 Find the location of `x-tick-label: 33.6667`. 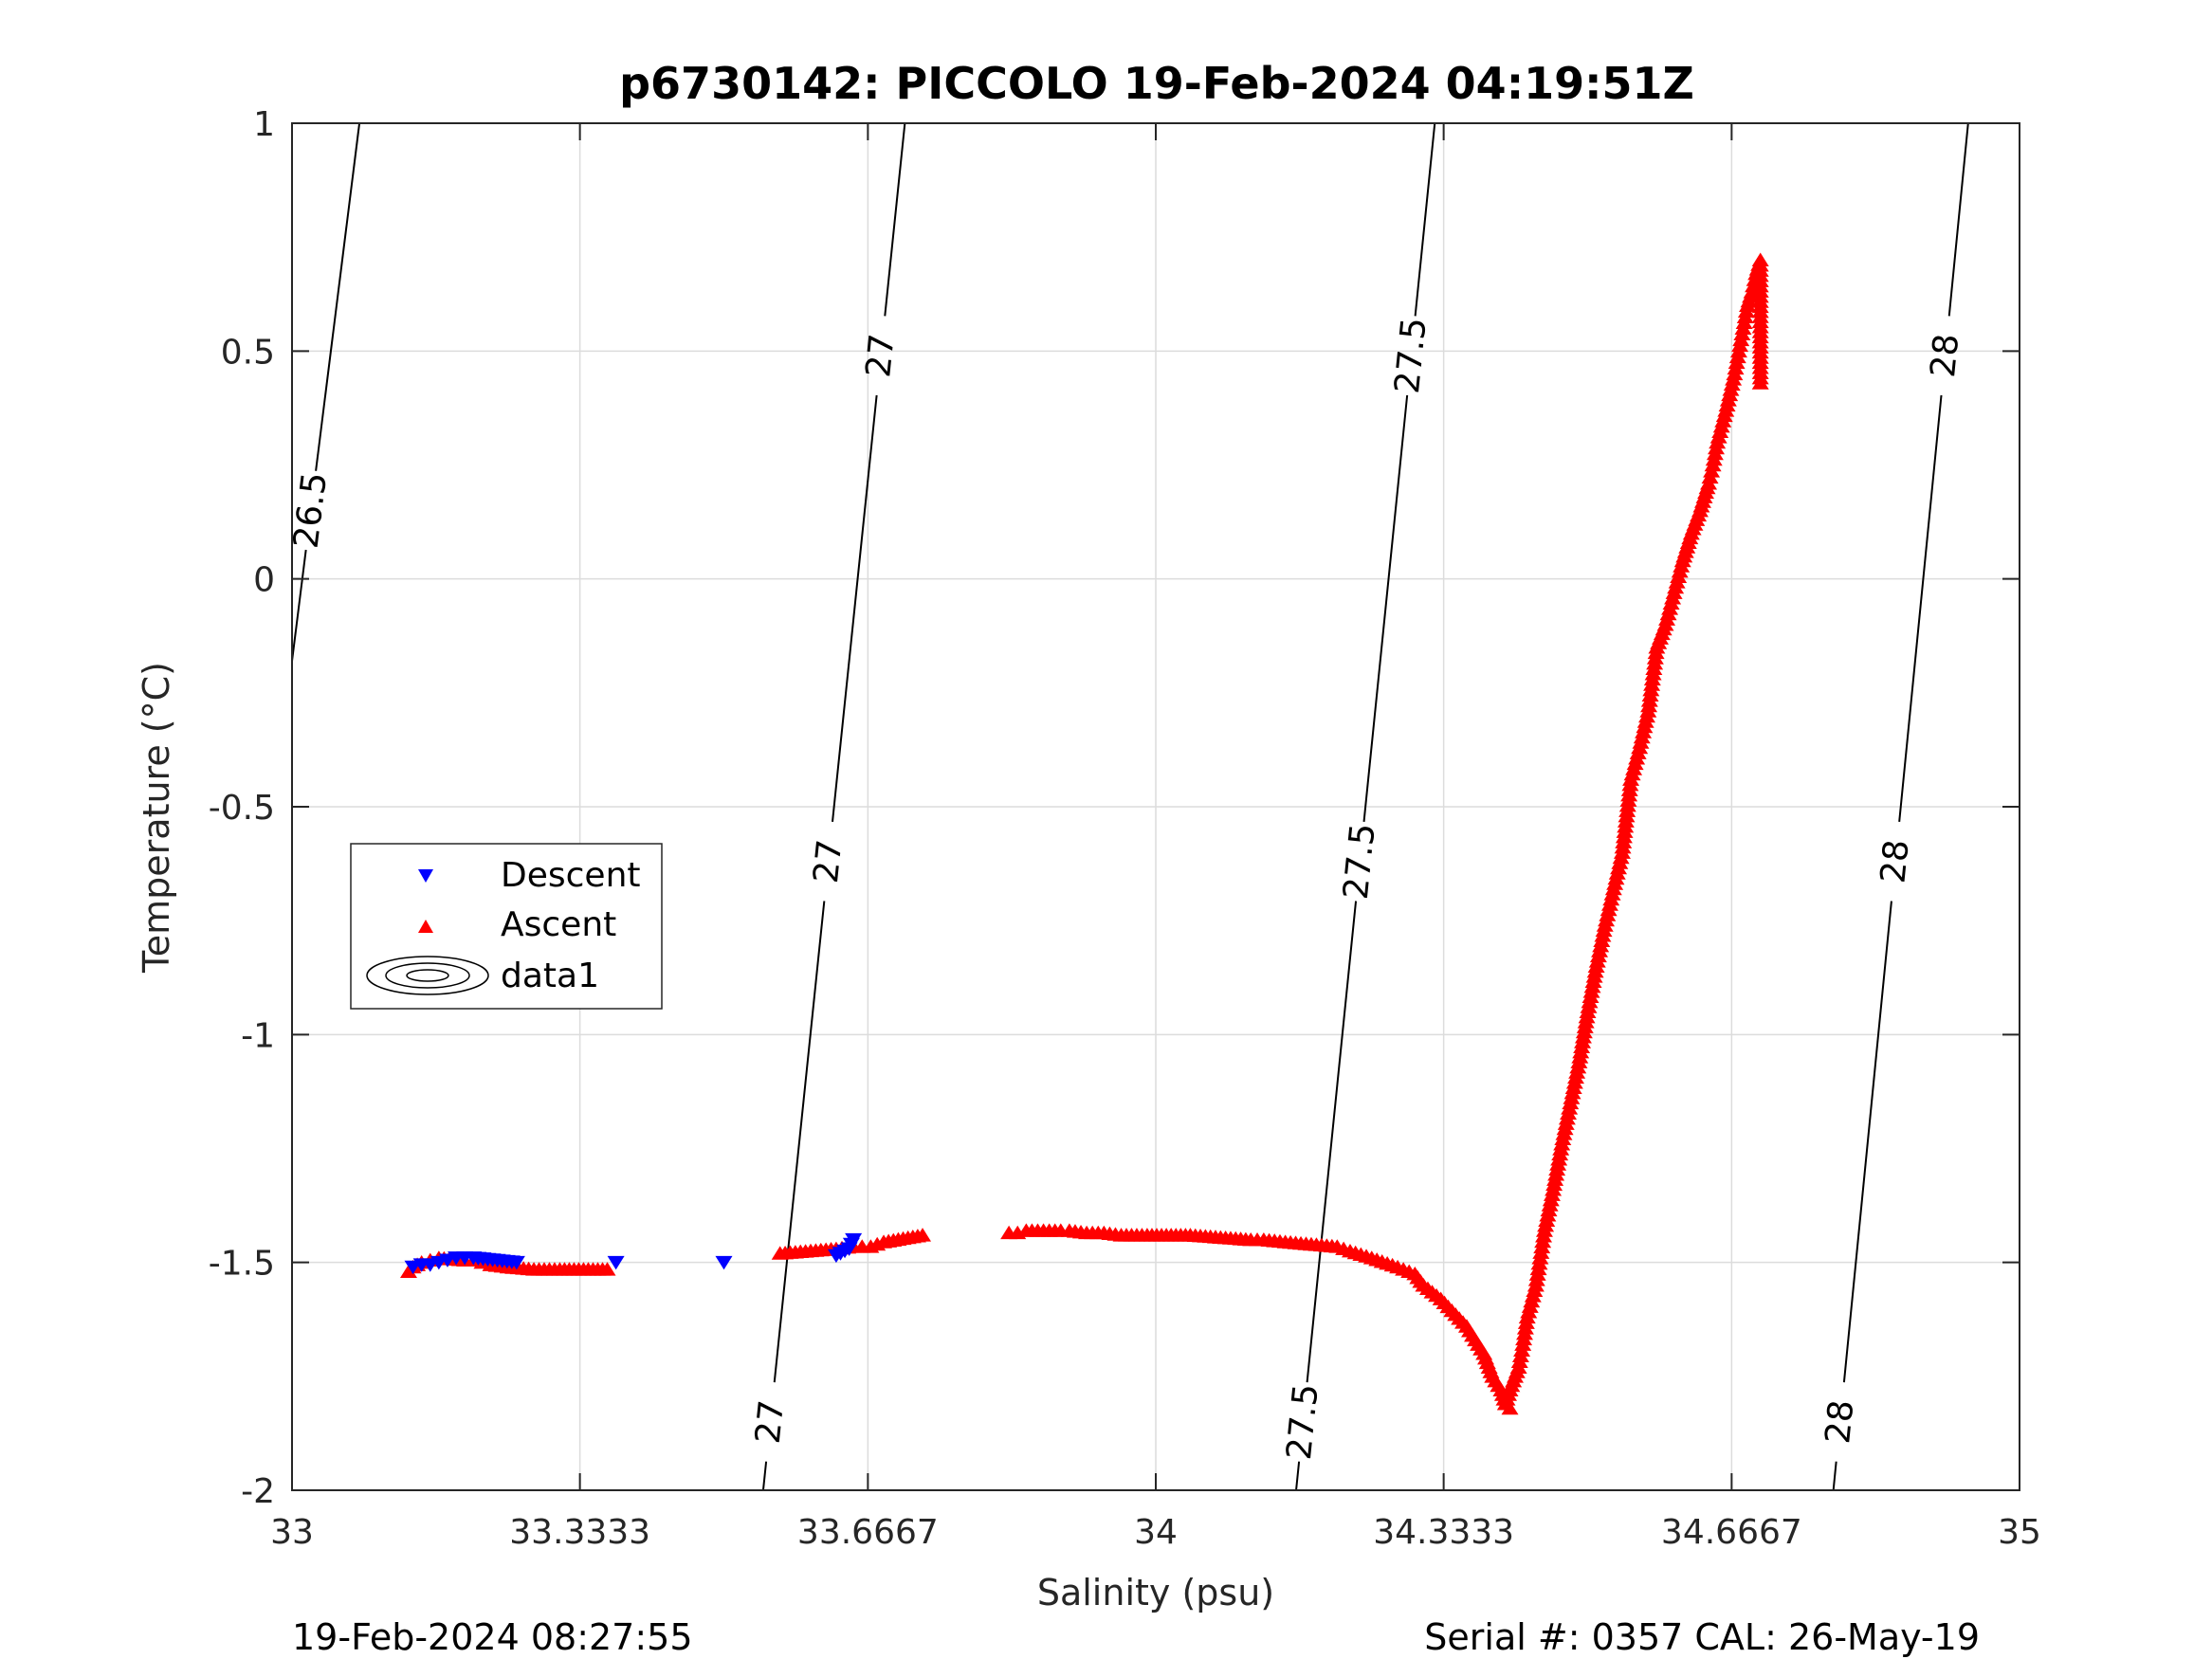

x-tick-label: 33.6667 is located at coordinates (868, 1532).